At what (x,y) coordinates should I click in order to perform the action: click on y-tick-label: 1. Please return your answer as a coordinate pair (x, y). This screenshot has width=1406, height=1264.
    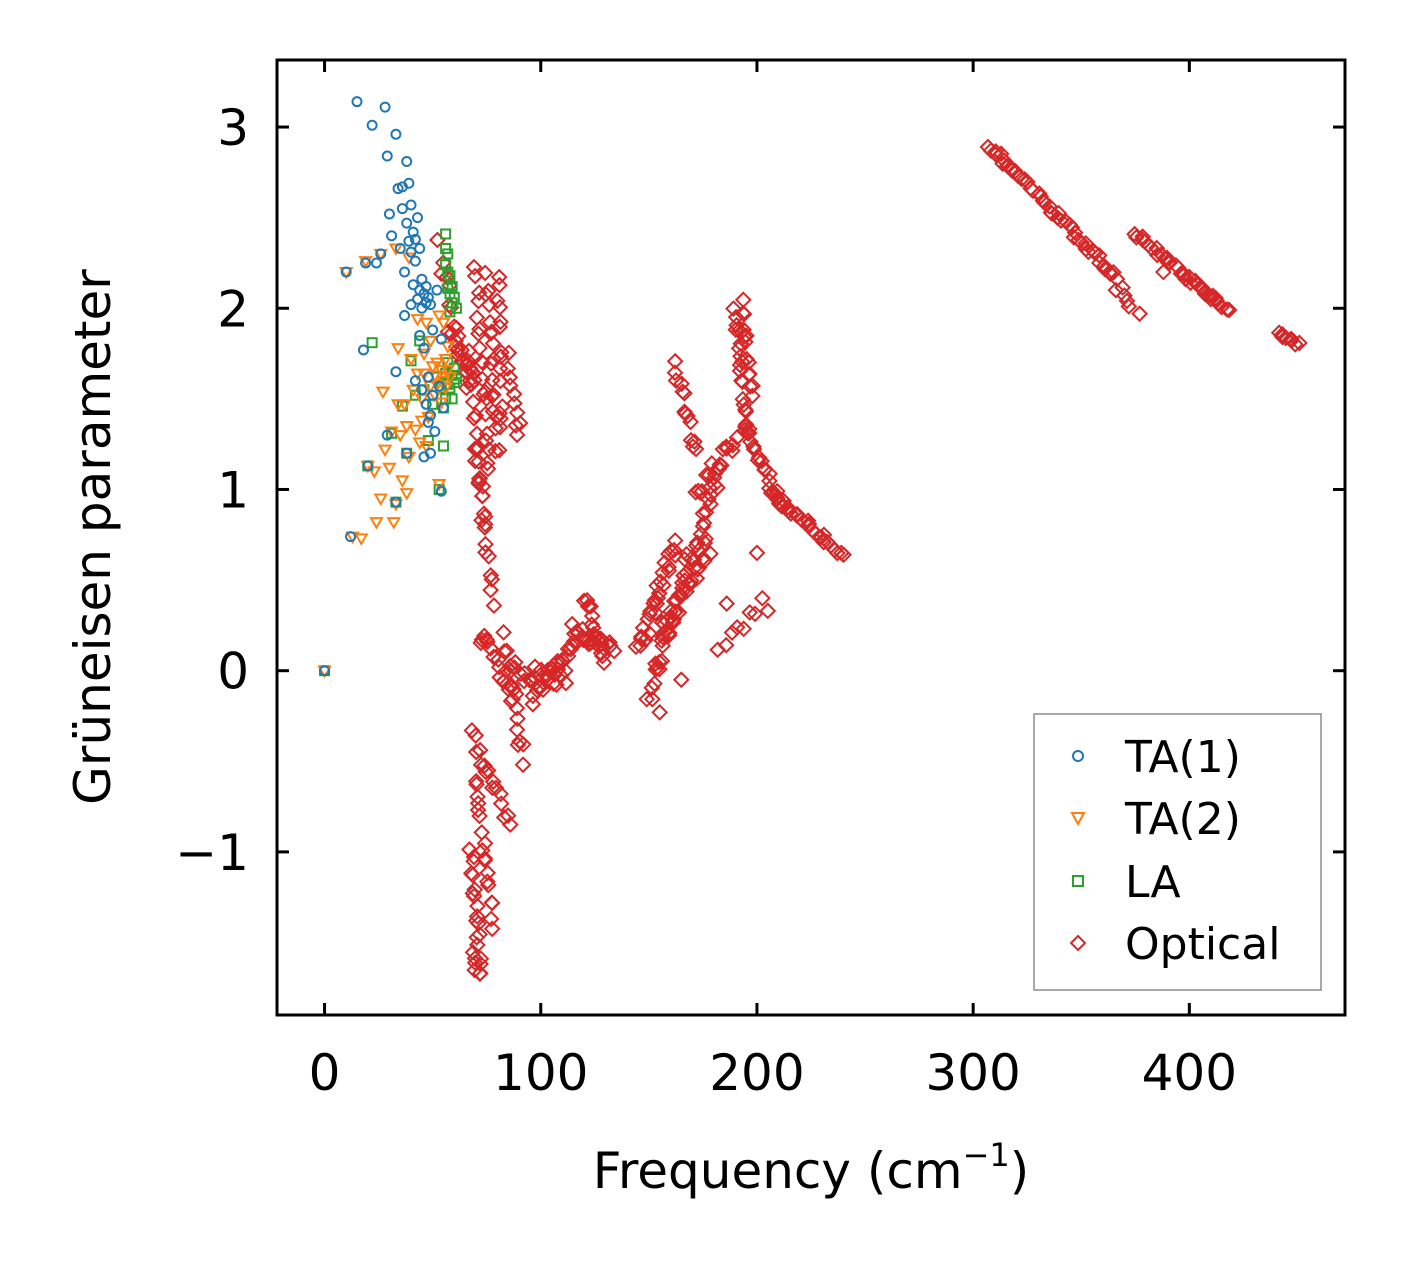
    Looking at the image, I should click on (233, 490).